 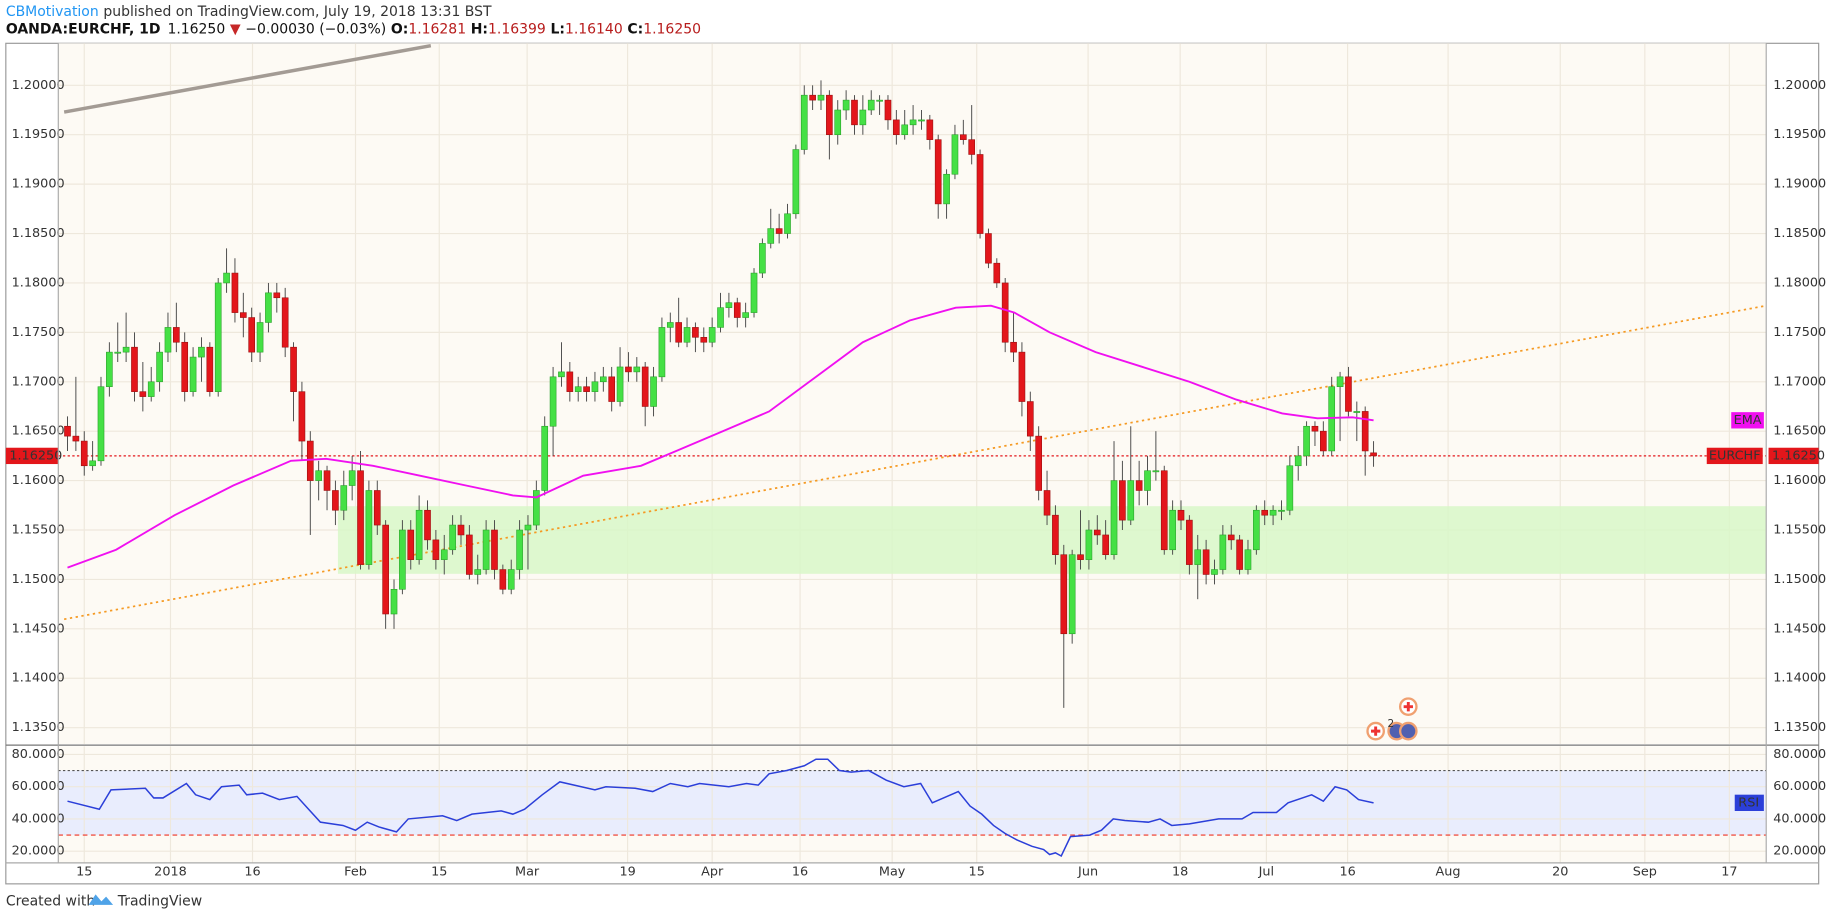 What do you see at coordinates (38, 818) in the screenshot?
I see `y-tick-label-left: 40.0000` at bounding box center [38, 818].